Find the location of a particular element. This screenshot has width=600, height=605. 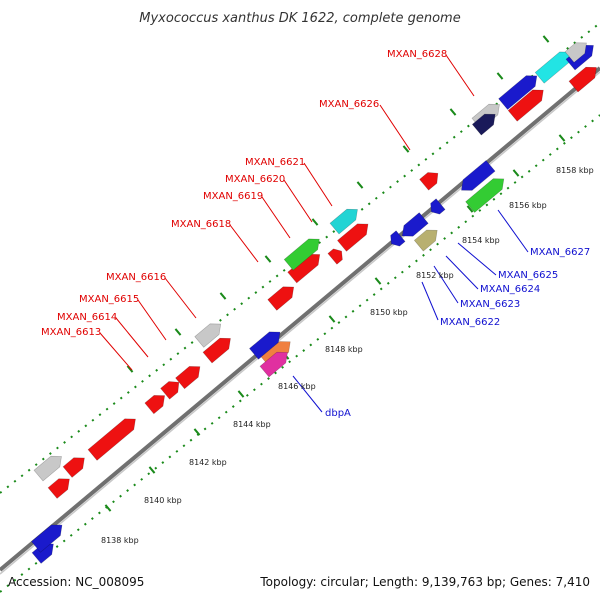

accession-text: Accession: NC_008095 is located at coordinates (76, 582).